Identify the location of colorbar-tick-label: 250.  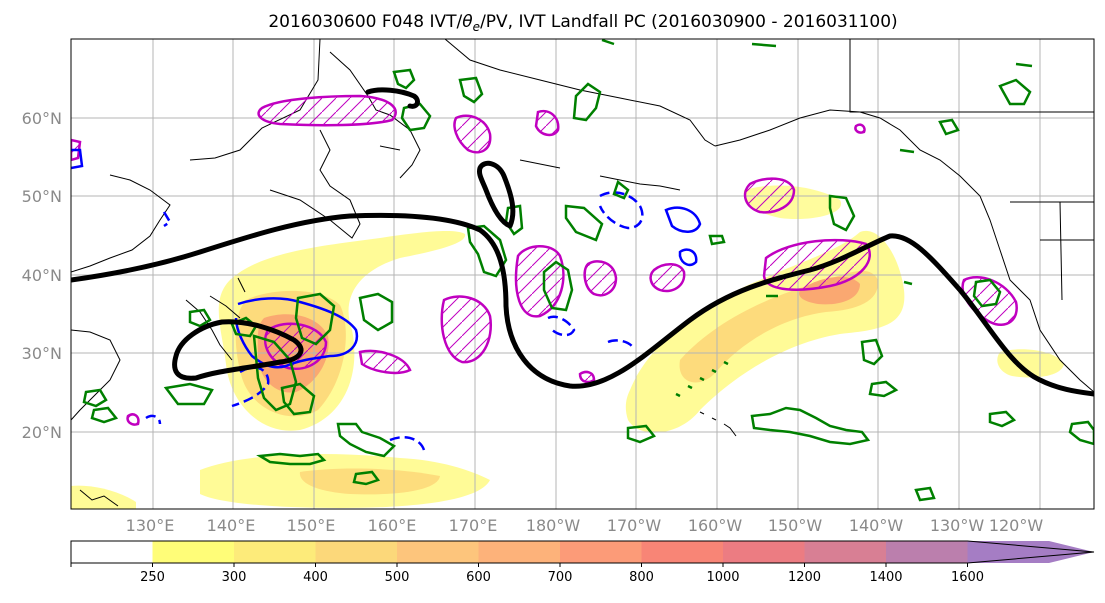
(152, 577).